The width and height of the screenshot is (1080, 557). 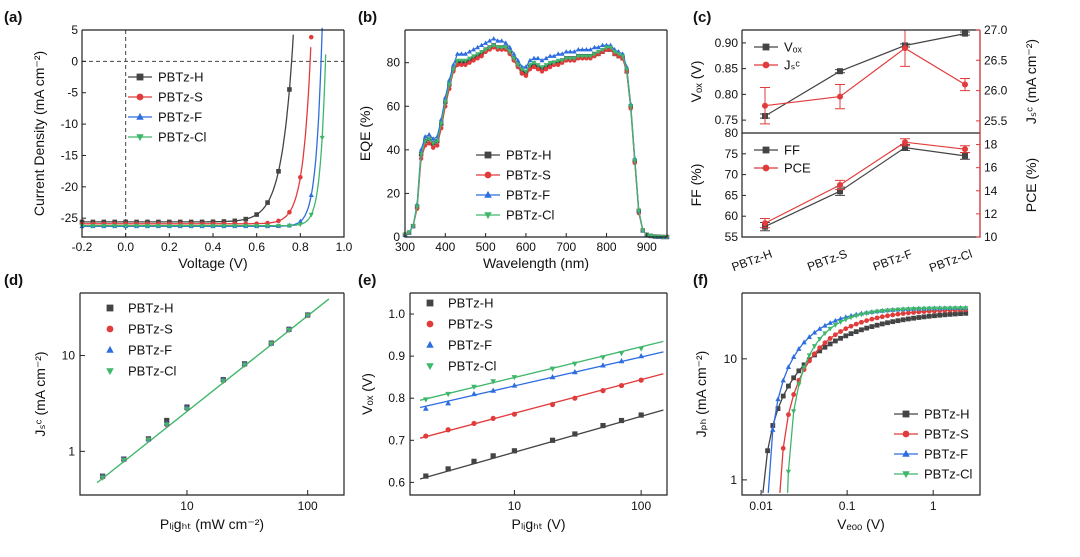 What do you see at coordinates (213, 247) in the screenshot?
I see `x-tick-label-a: 0.4` at bounding box center [213, 247].